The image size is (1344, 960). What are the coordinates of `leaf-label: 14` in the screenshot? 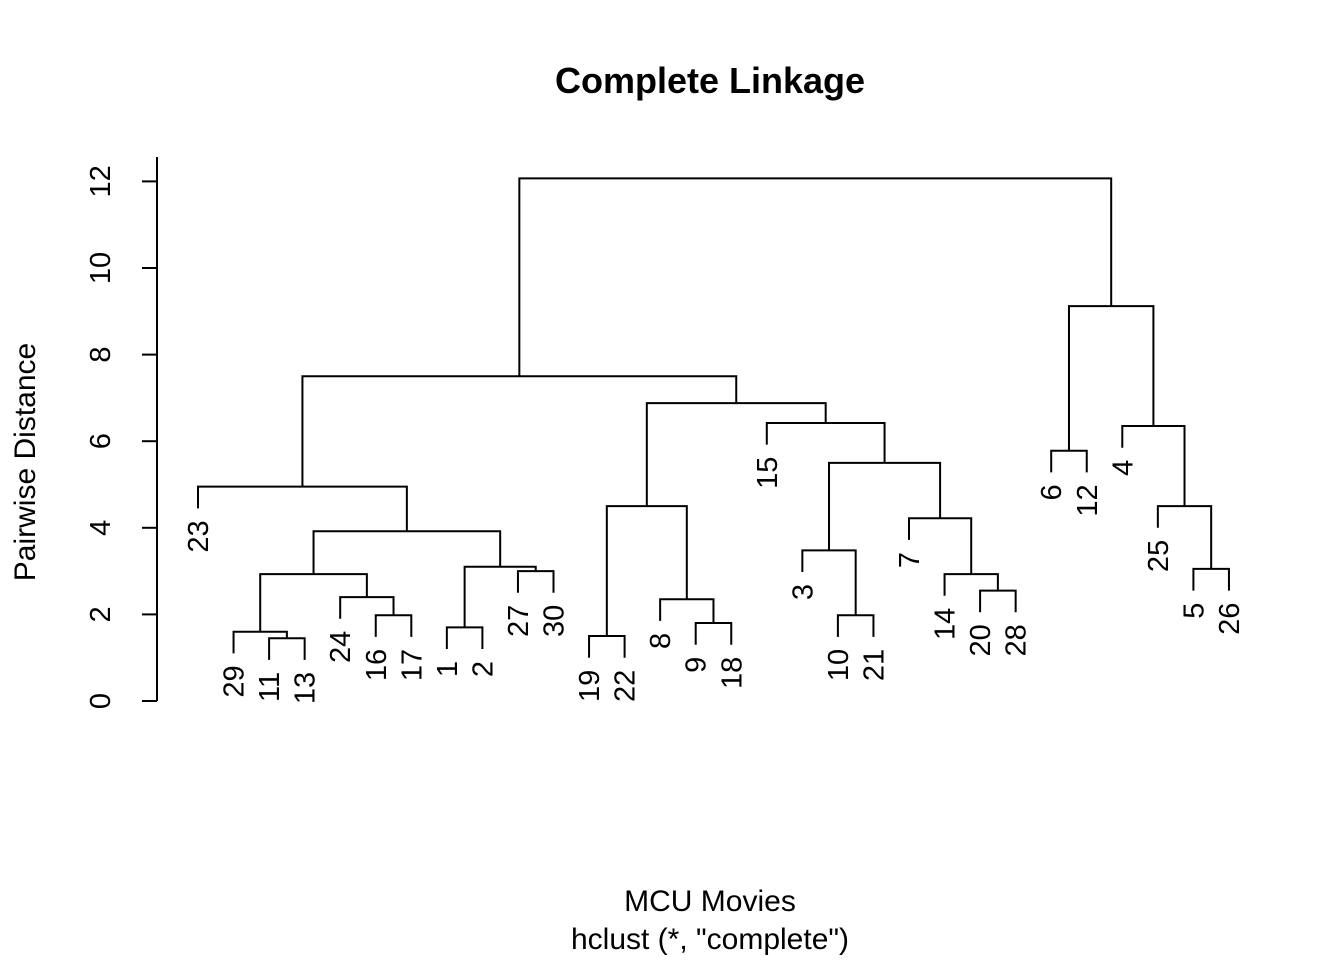 It's located at (946, 624).